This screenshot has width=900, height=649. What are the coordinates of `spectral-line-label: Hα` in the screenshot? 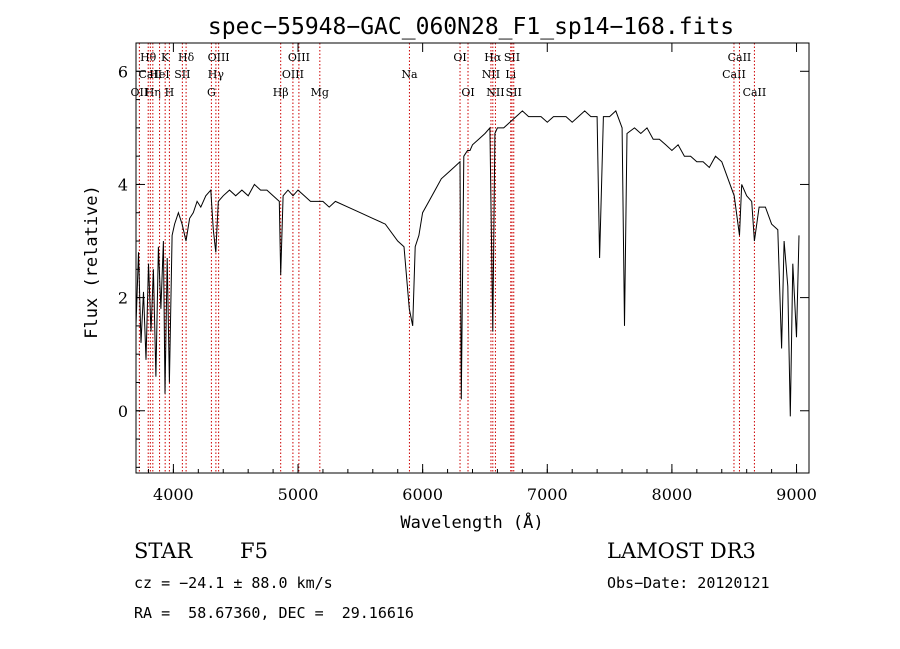 It's located at (493, 57).